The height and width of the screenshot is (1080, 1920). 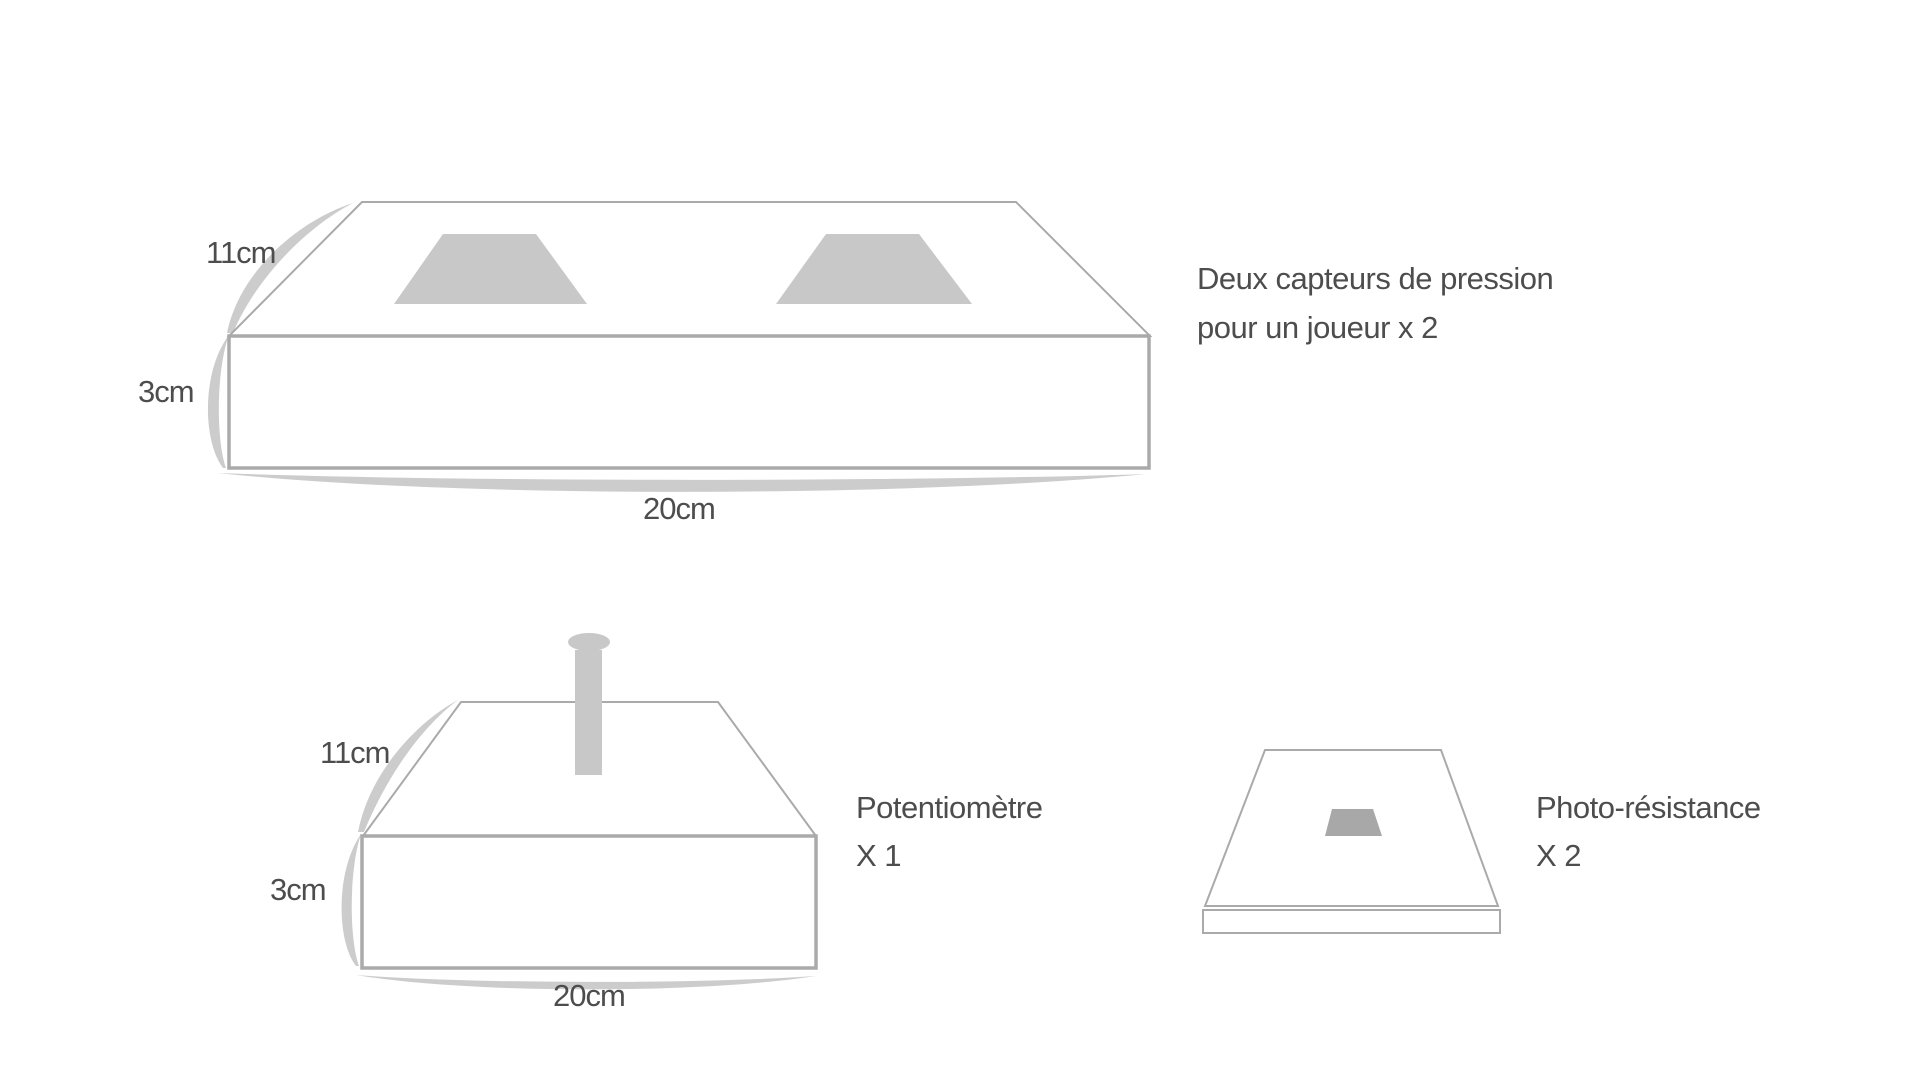 What do you see at coordinates (1375, 278) in the screenshot?
I see `pressure-description-line1: Deux capteurs de pression` at bounding box center [1375, 278].